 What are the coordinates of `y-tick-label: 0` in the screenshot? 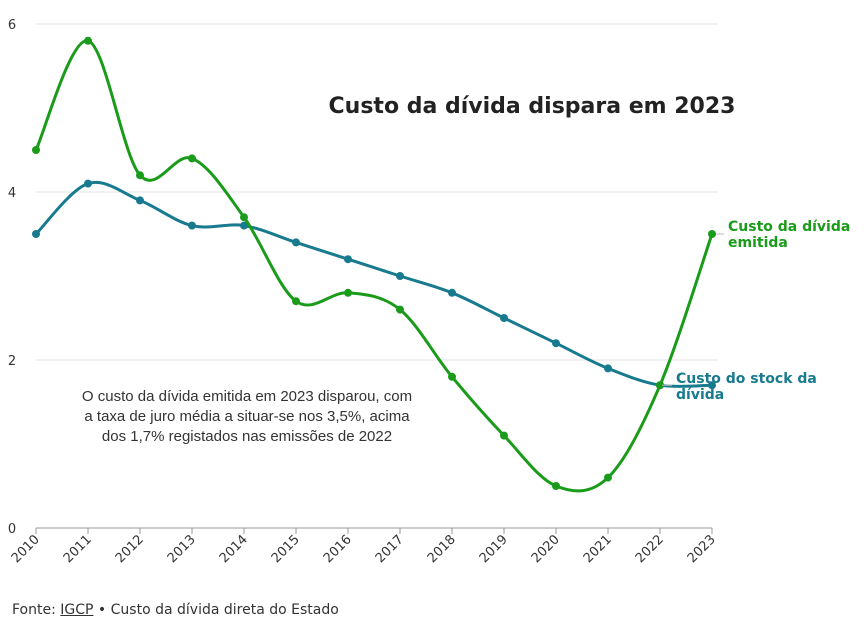 It's located at (12, 529).